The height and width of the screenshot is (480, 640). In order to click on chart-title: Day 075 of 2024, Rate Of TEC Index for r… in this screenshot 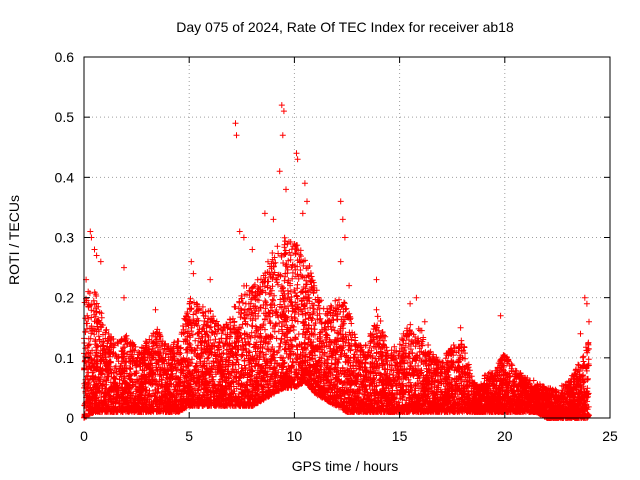, I will do `click(345, 27)`.